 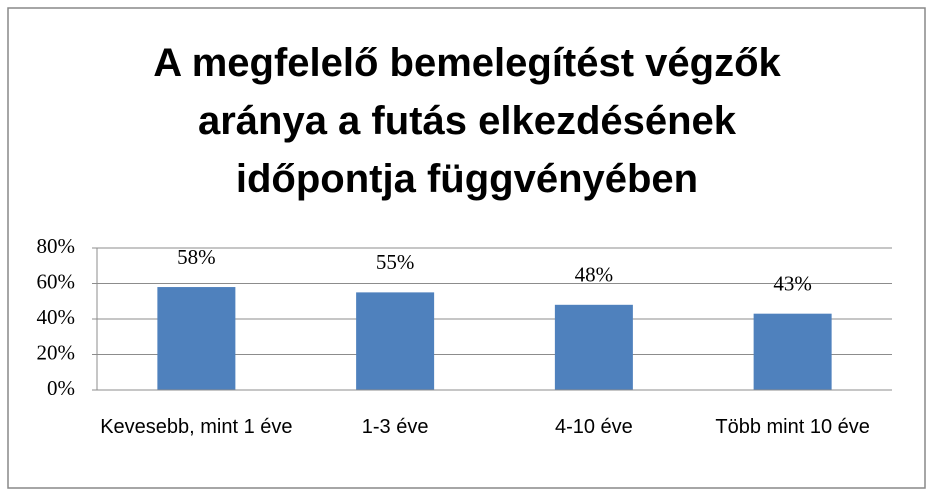 What do you see at coordinates (792, 427) in the screenshot?
I see `x-tick-label: Több mint 10 éve` at bounding box center [792, 427].